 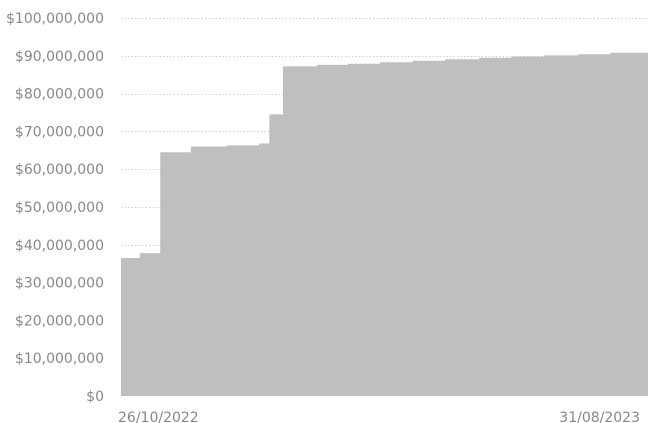 I want to click on x-tick-label: 26/10/2022, so click(x=158, y=416).